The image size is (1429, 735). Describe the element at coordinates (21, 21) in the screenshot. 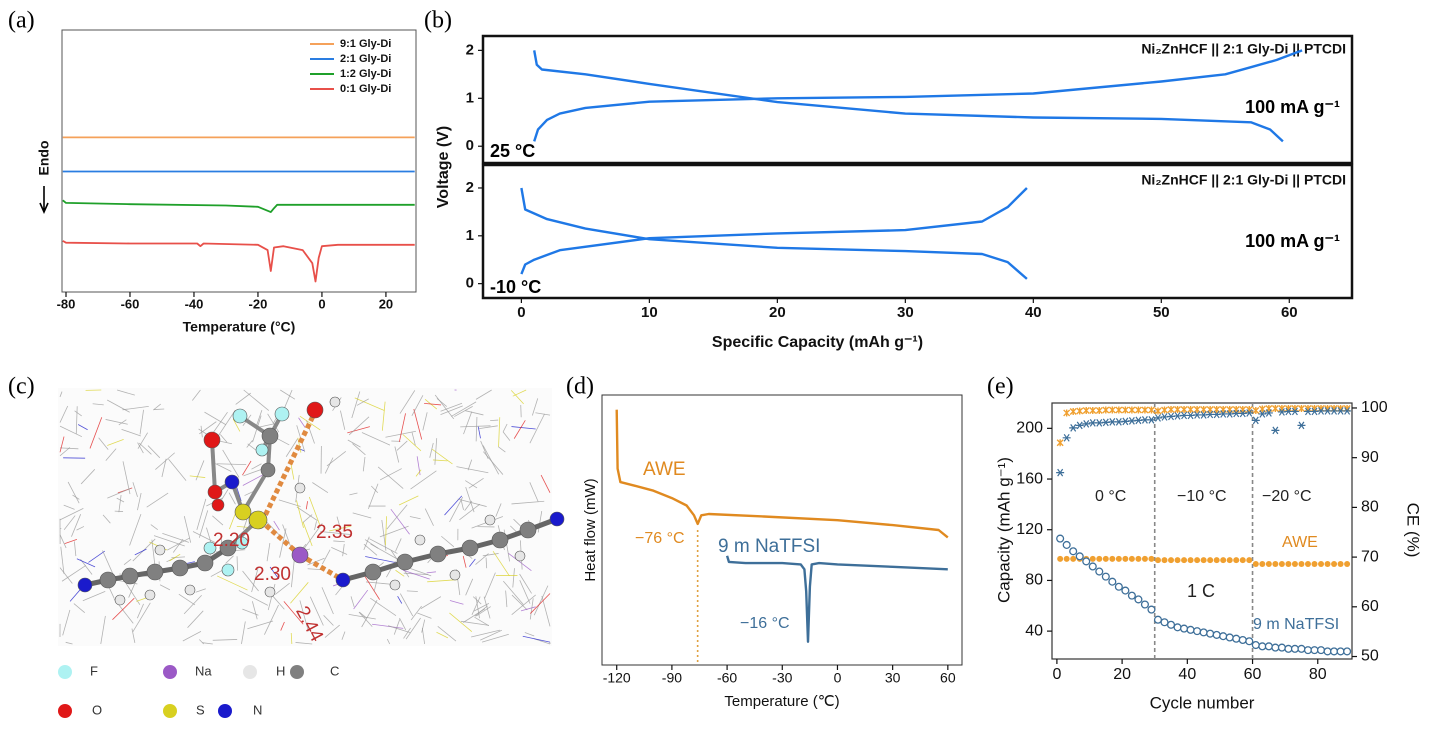

I see `panel-label: (a)` at that location.